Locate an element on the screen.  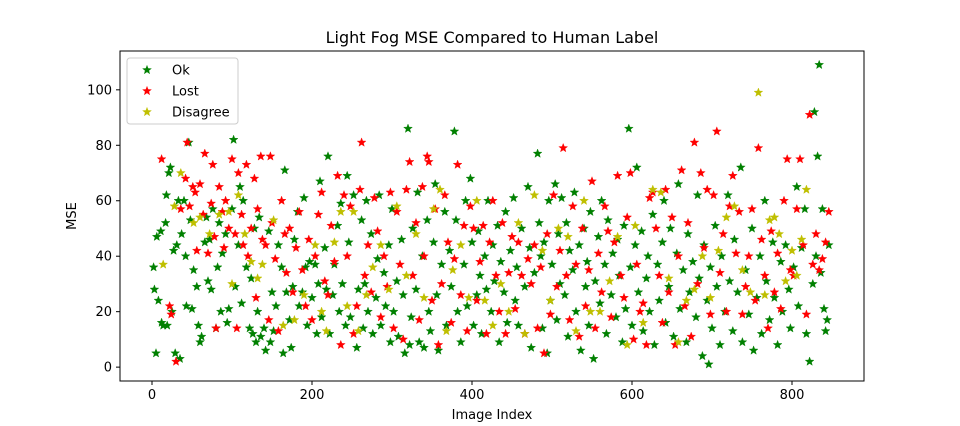
legend-label: Disagree is located at coordinates (201, 113).